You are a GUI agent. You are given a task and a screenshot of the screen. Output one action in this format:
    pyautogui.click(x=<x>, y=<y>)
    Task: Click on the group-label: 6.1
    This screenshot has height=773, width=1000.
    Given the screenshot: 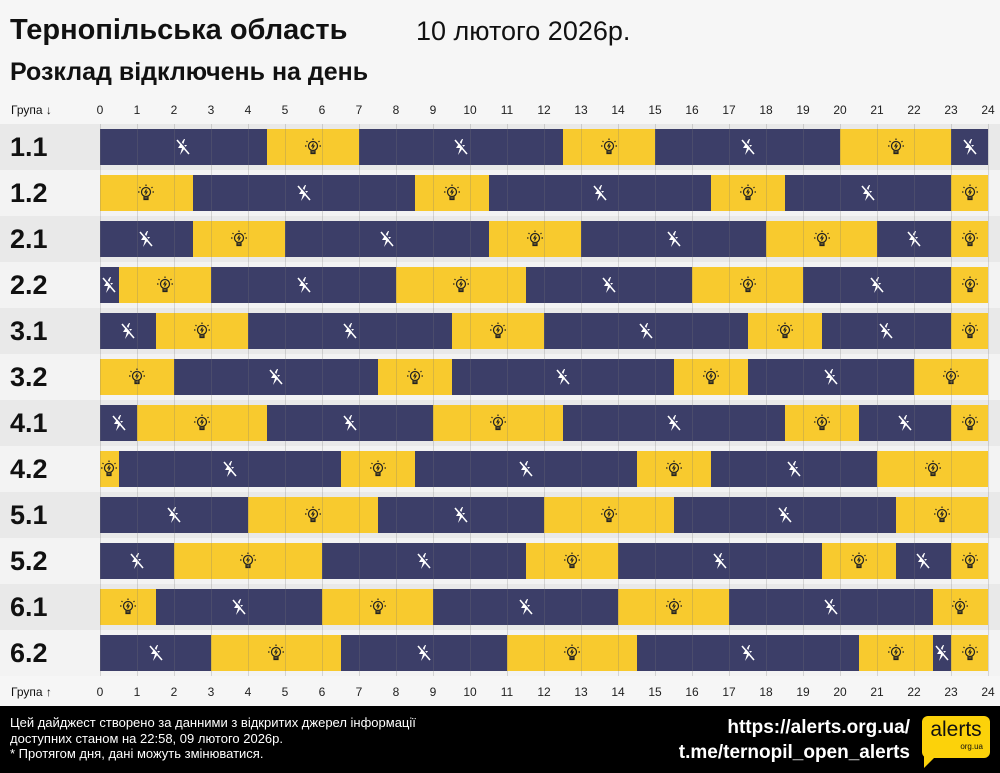 What is the action you would take?
    pyautogui.click(x=29, y=607)
    